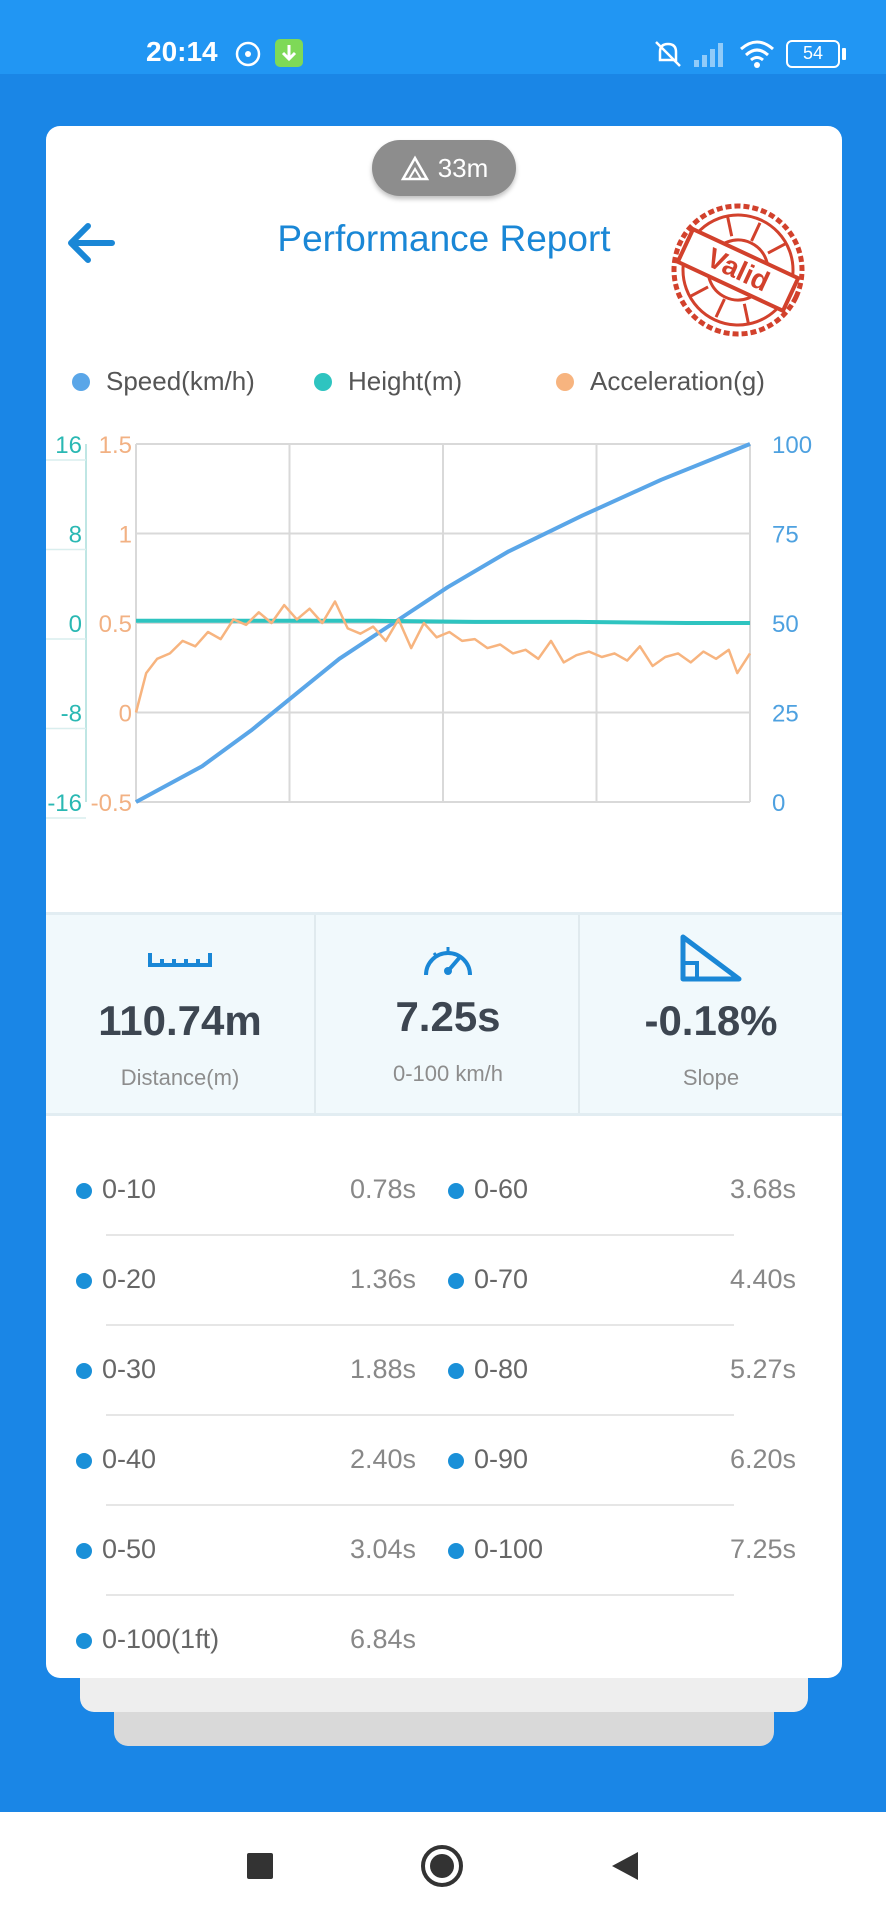 The height and width of the screenshot is (1920, 886). I want to click on chart-legend: Speed(km/h) Height(m) Acceleration(g), so click(444, 386).